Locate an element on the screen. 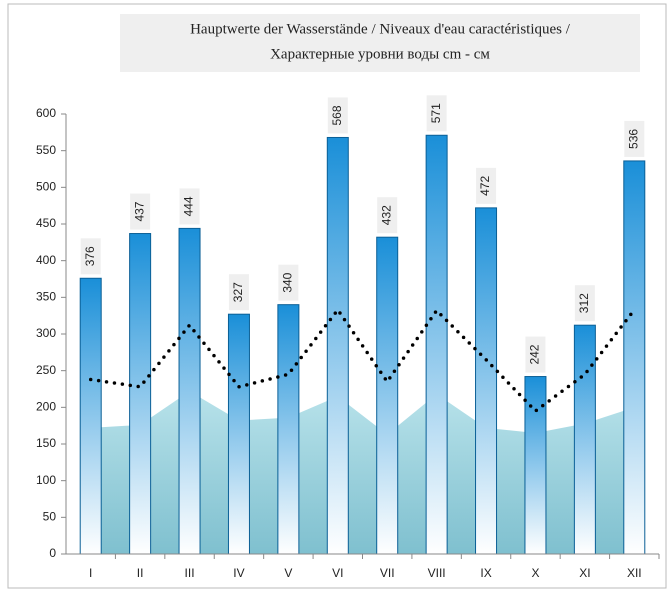 This screenshot has width=672, height=598. y-tick-label: 400 is located at coordinates (46, 260).